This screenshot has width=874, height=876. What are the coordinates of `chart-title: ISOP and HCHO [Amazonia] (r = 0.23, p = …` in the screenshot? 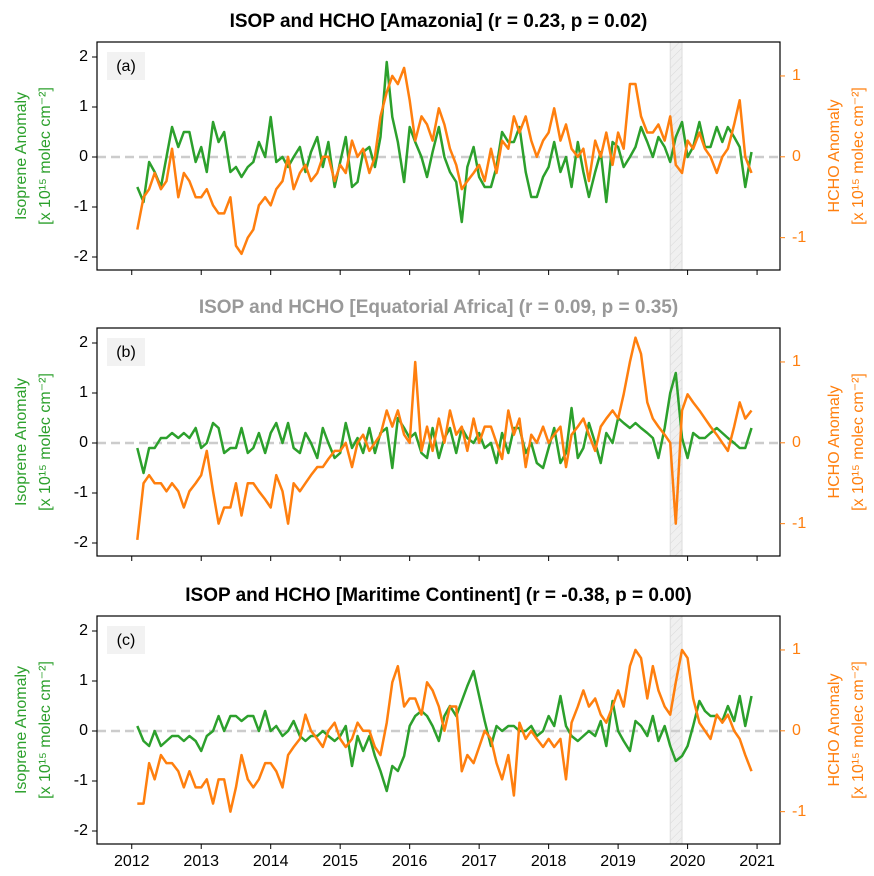 It's located at (439, 21).